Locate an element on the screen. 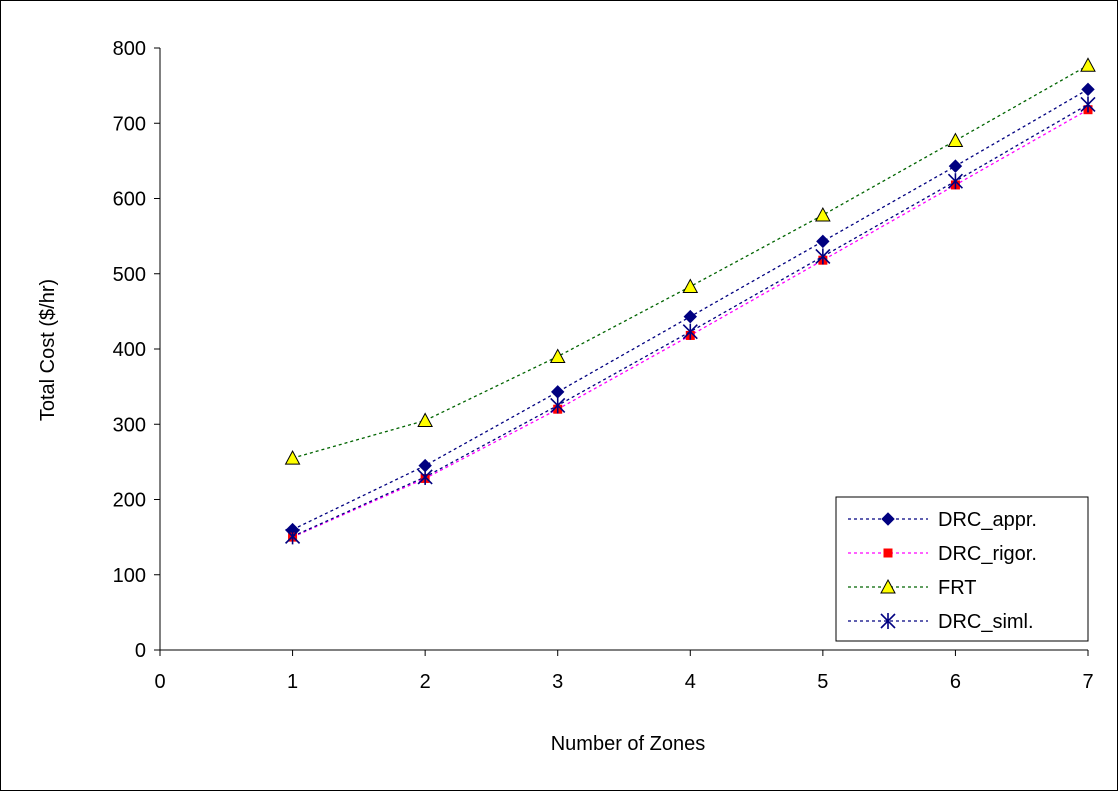 The image size is (1118, 796). x-tick-label: 6 is located at coordinates (955, 682).